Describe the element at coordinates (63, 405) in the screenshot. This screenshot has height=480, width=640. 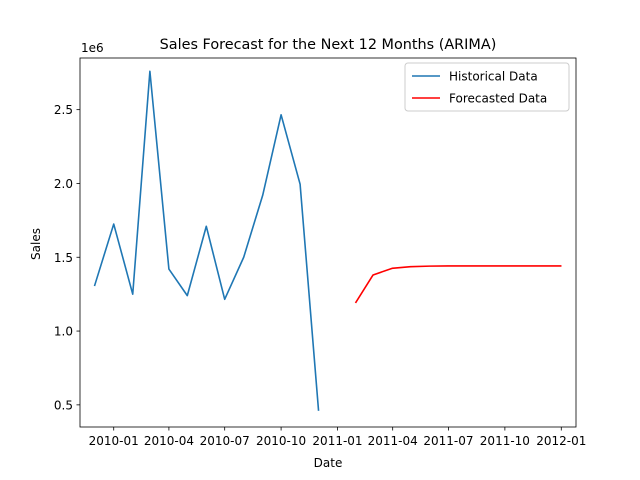
I see `y-tick-label: 0.5` at that location.